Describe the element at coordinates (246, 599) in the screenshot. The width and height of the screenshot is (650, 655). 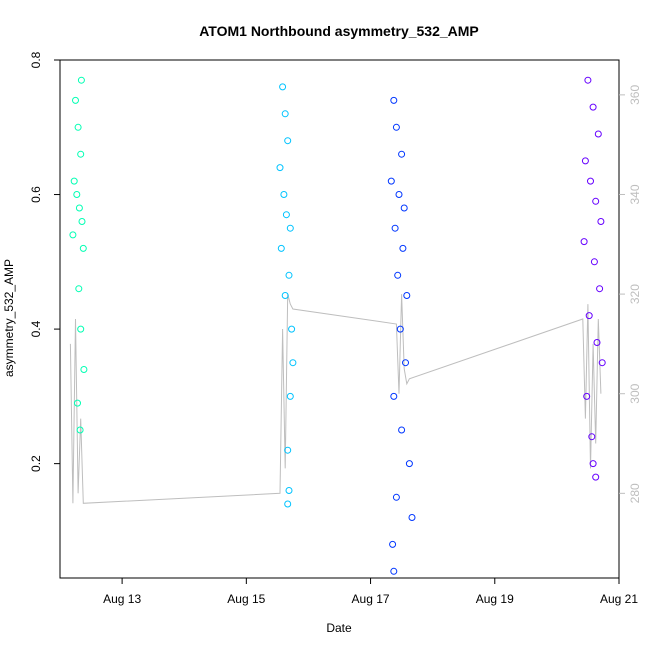
I see `x-tick-label: Aug 15` at that location.